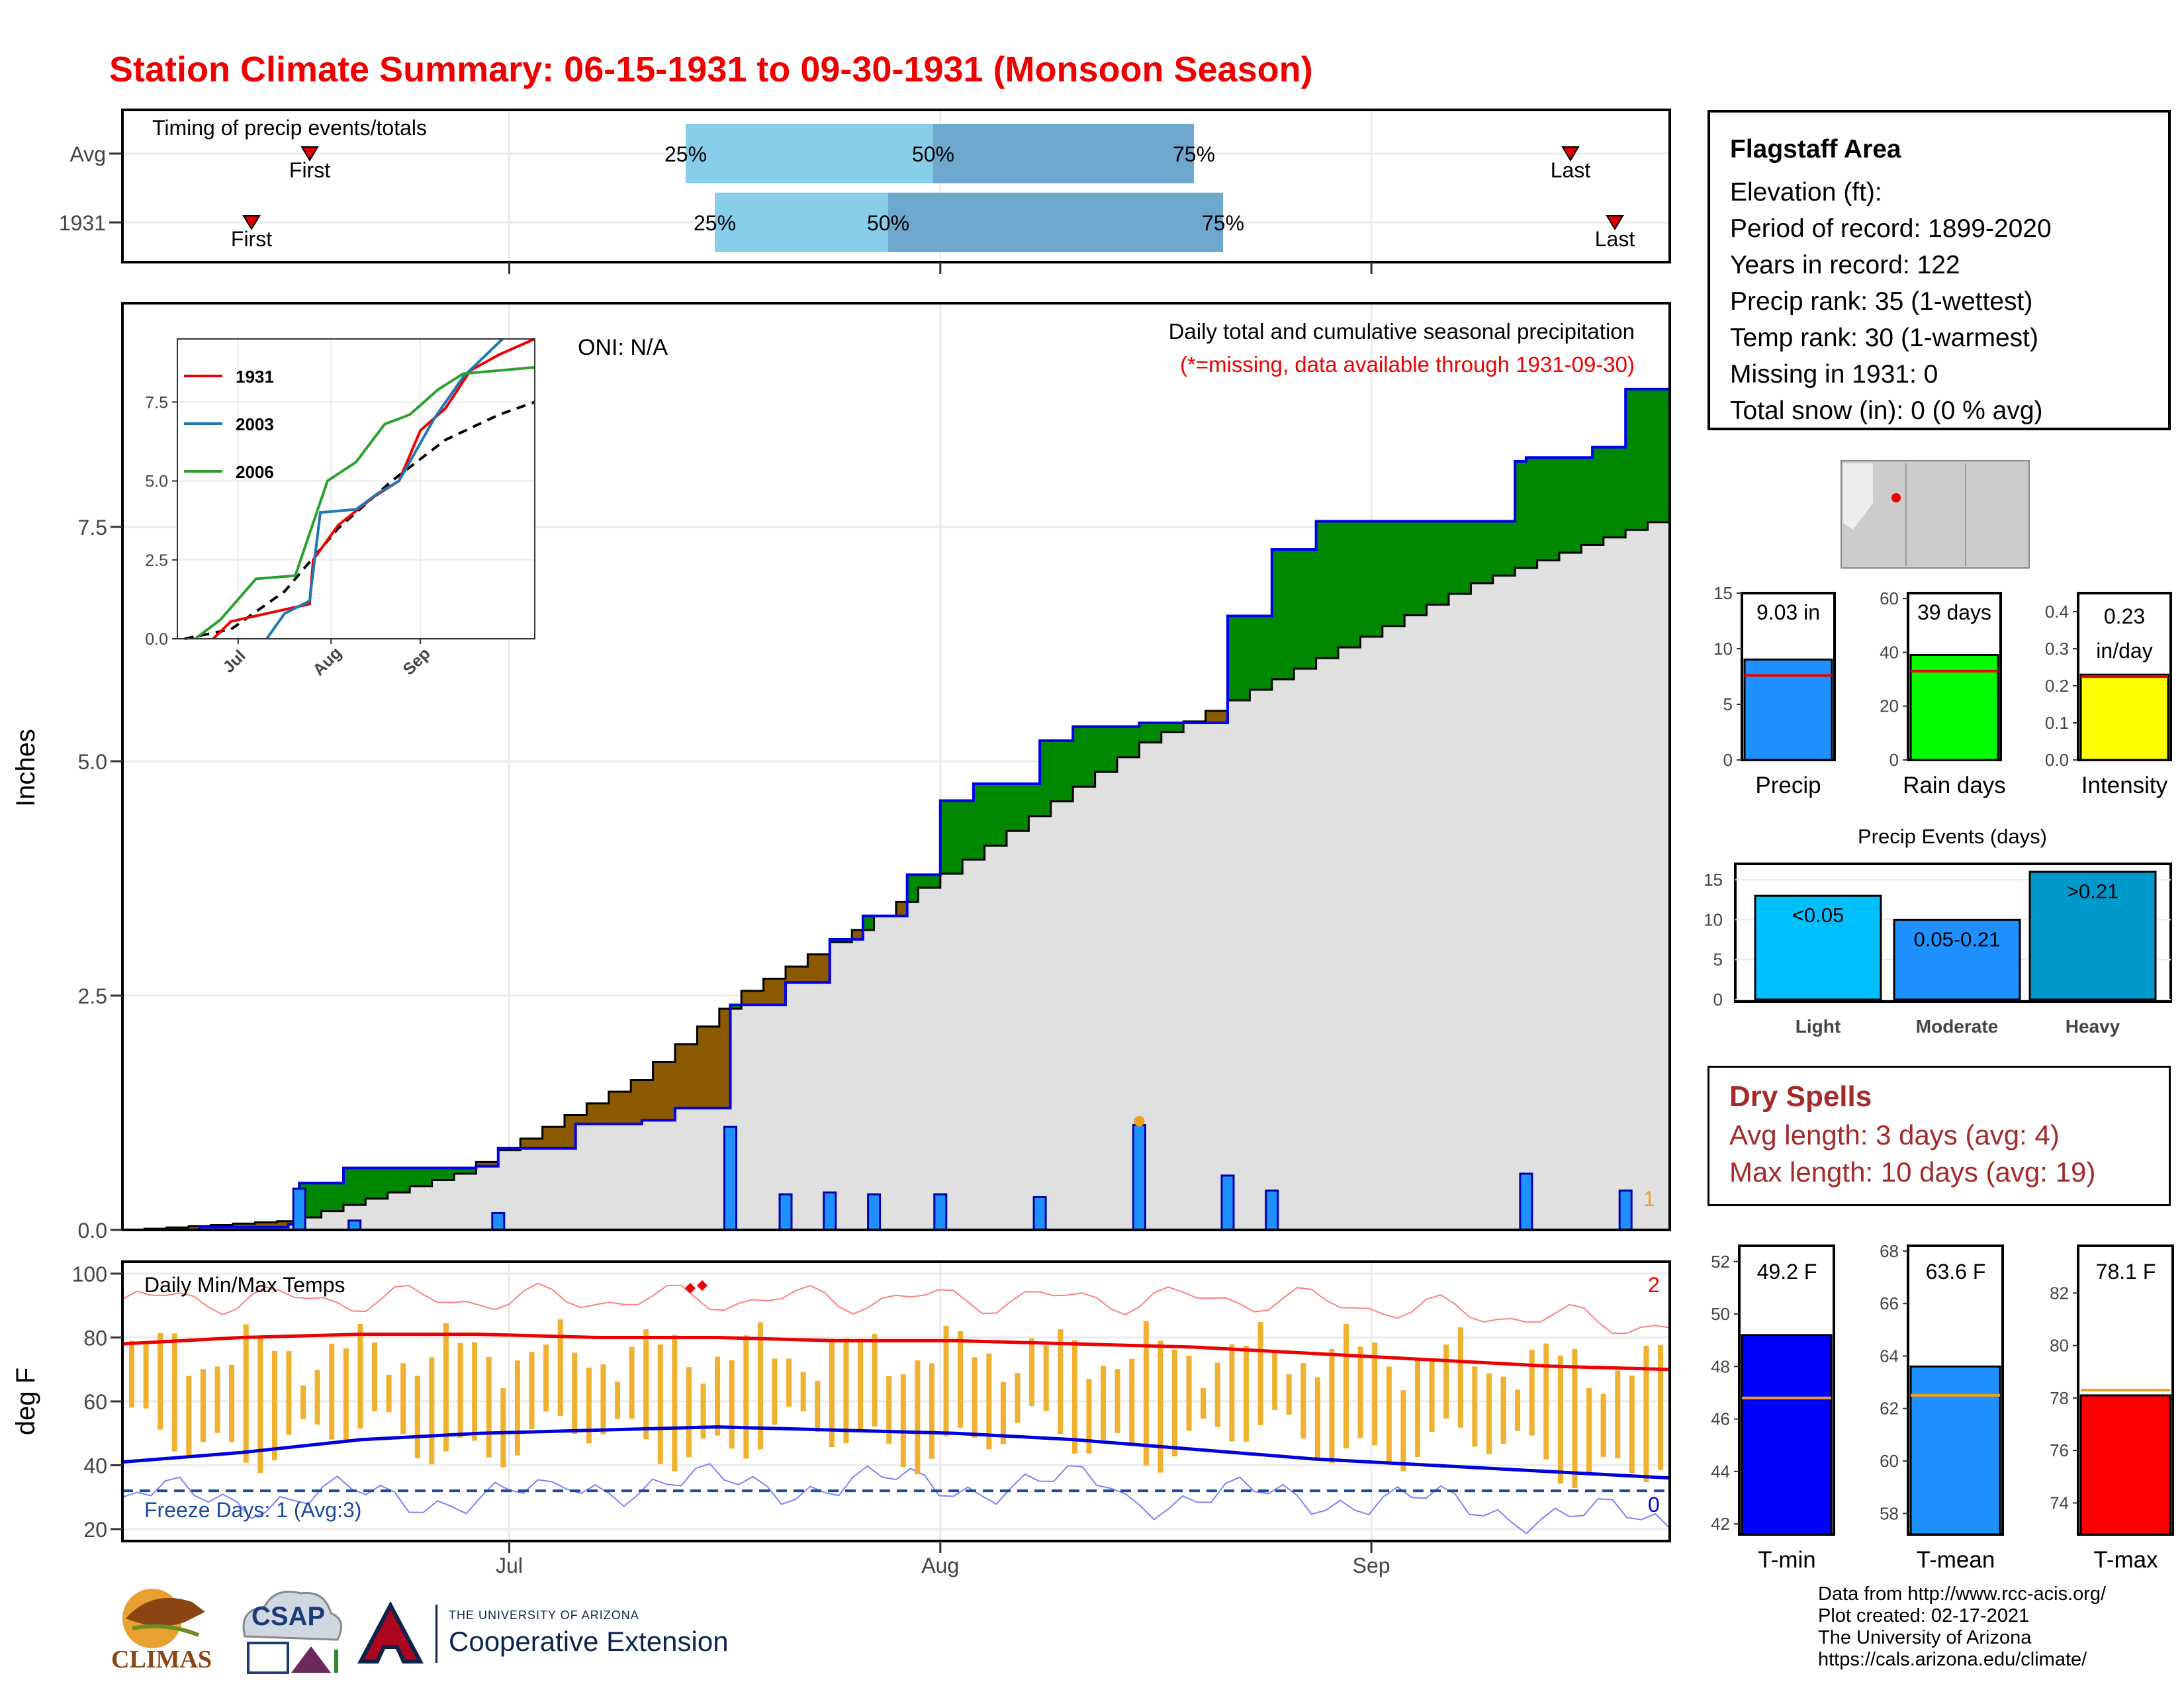  I want to click on oni-label: ONI: N/A, so click(623, 347).